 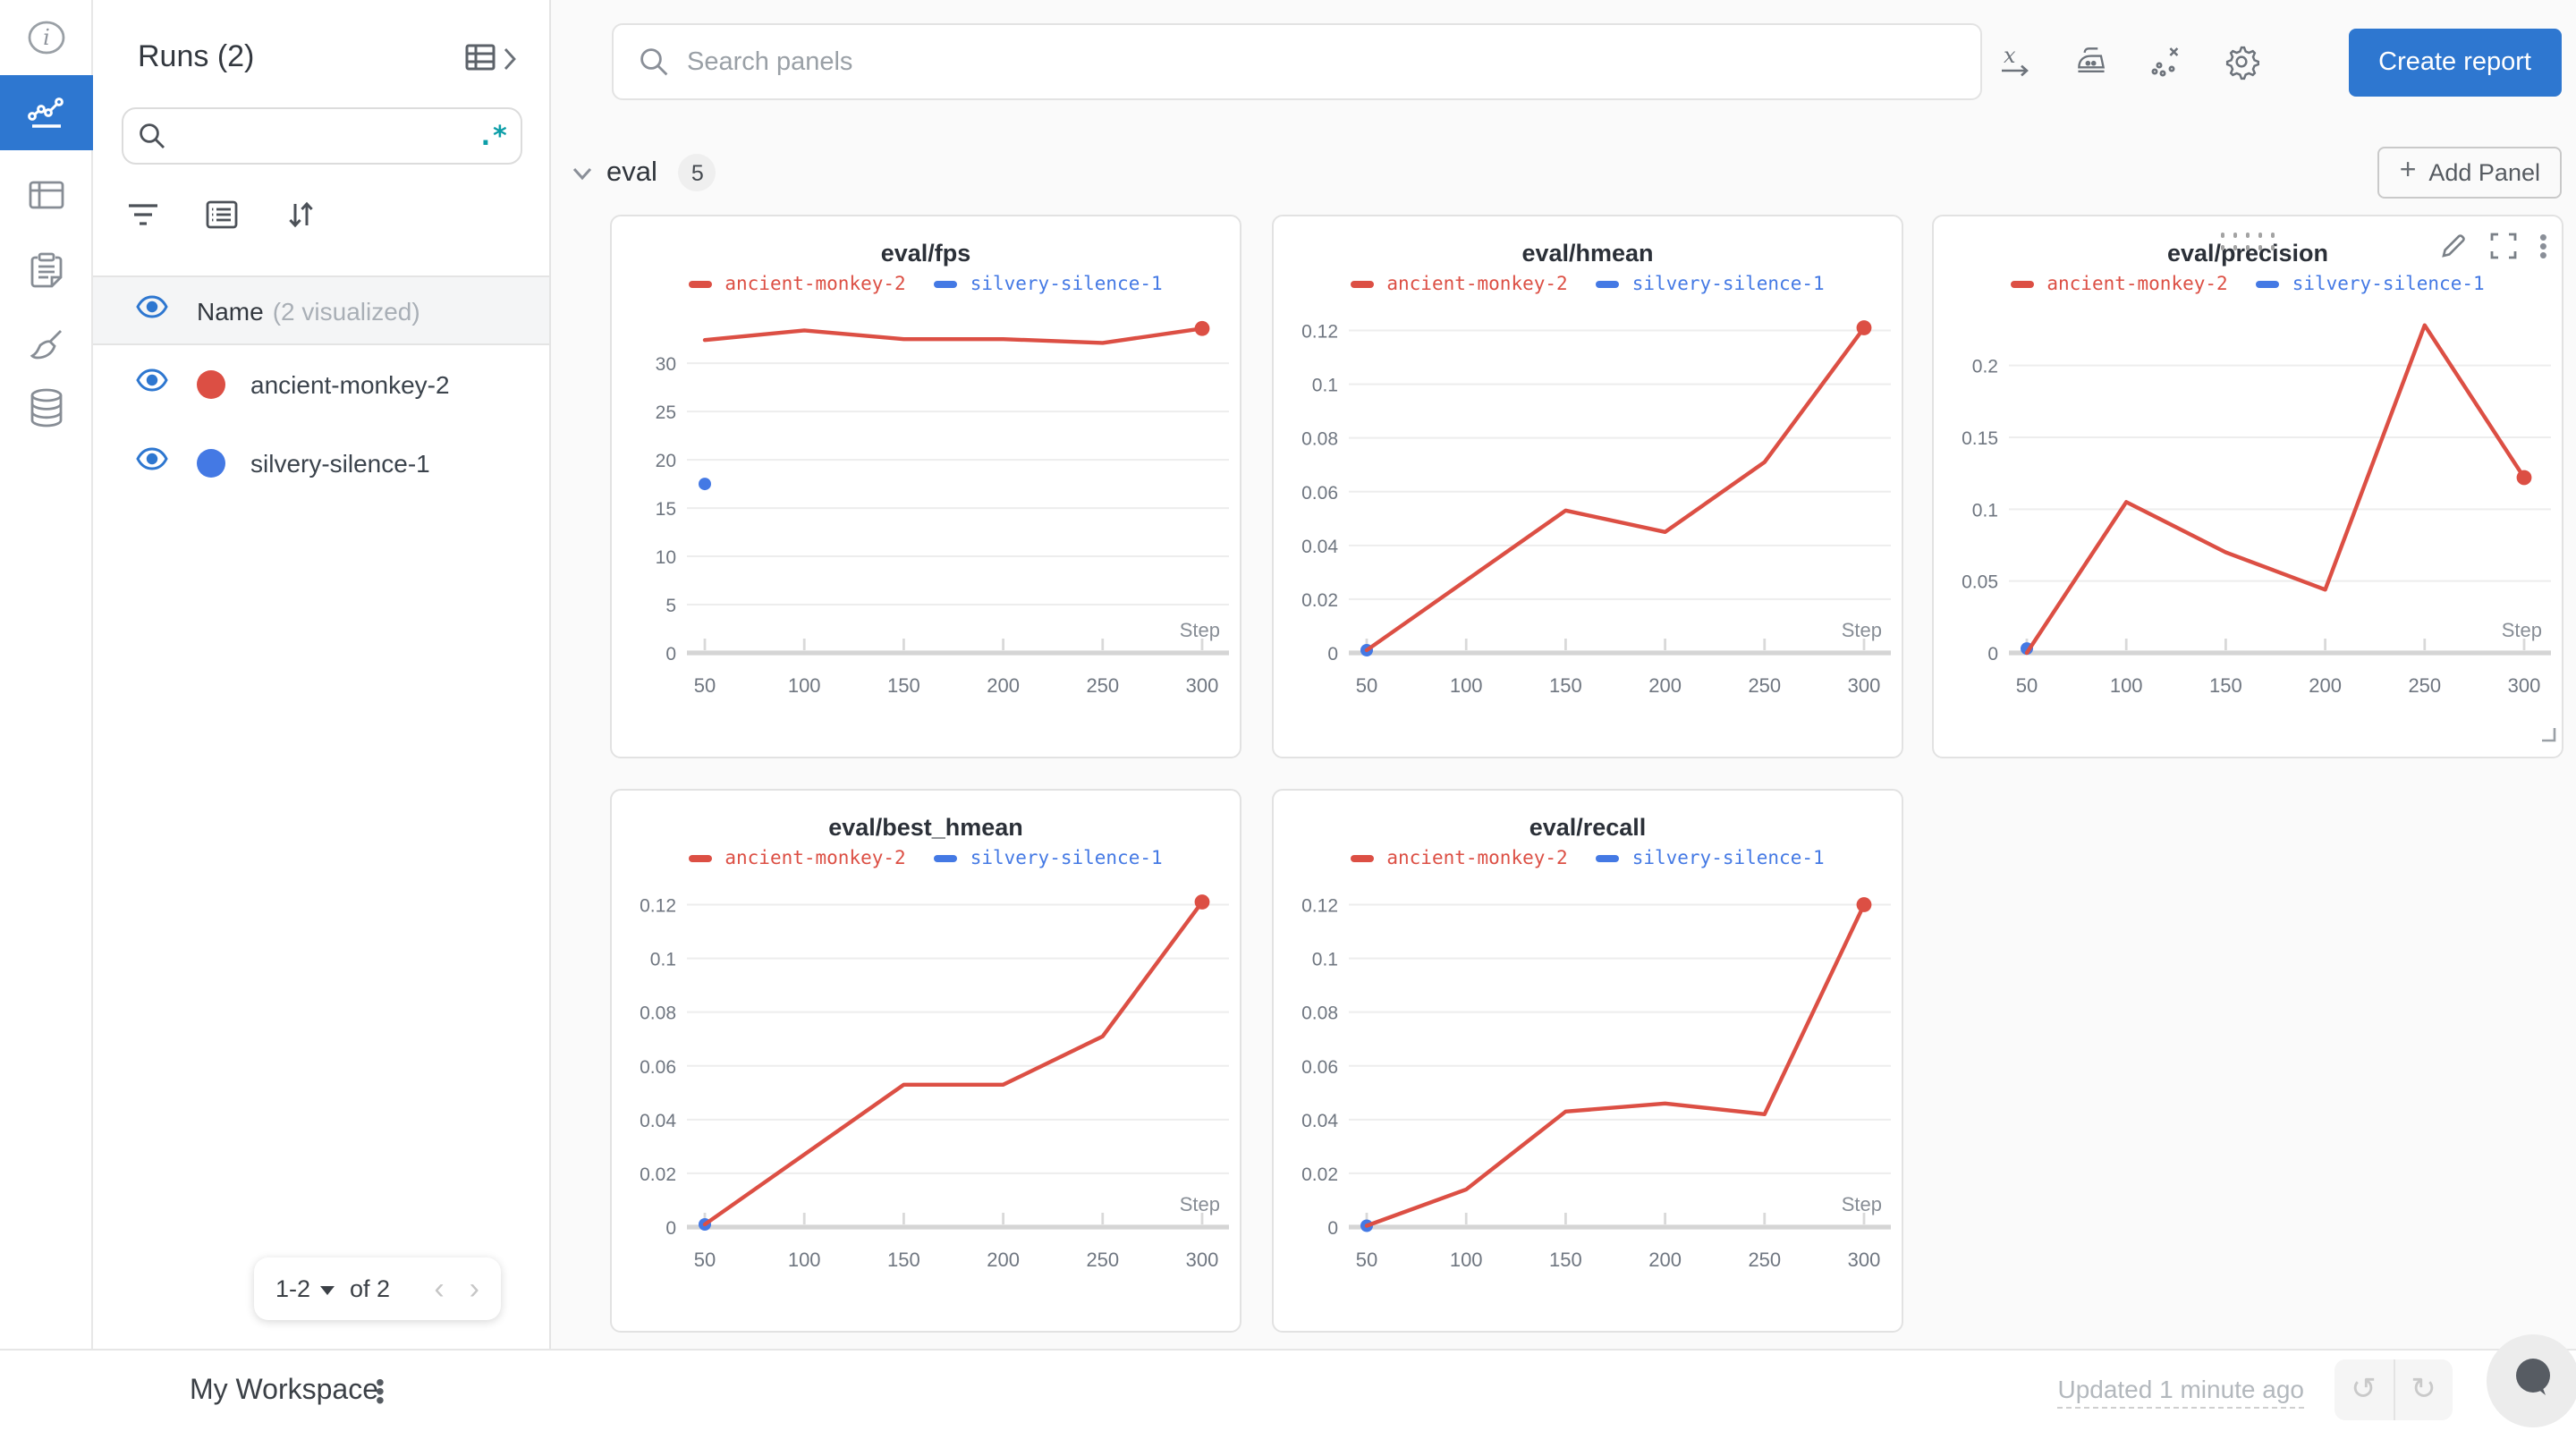 What do you see at coordinates (482, 63) in the screenshot?
I see `table-expand-icon` at bounding box center [482, 63].